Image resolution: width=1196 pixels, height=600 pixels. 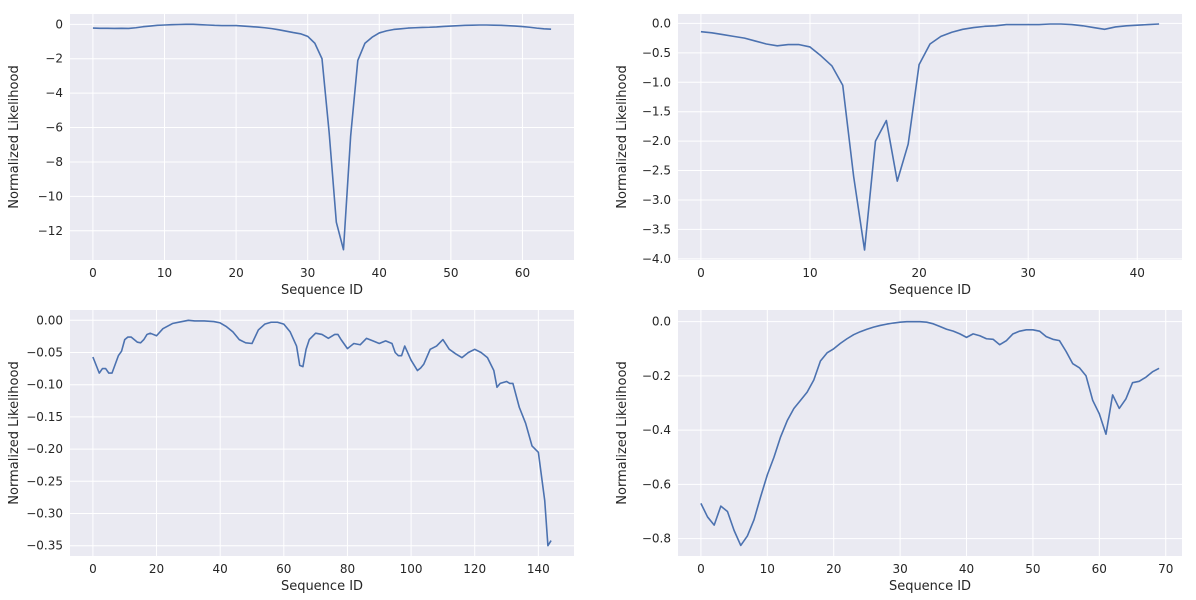 What do you see at coordinates (44, 353) in the screenshot?
I see `y-tick-label: −0.05` at bounding box center [44, 353].